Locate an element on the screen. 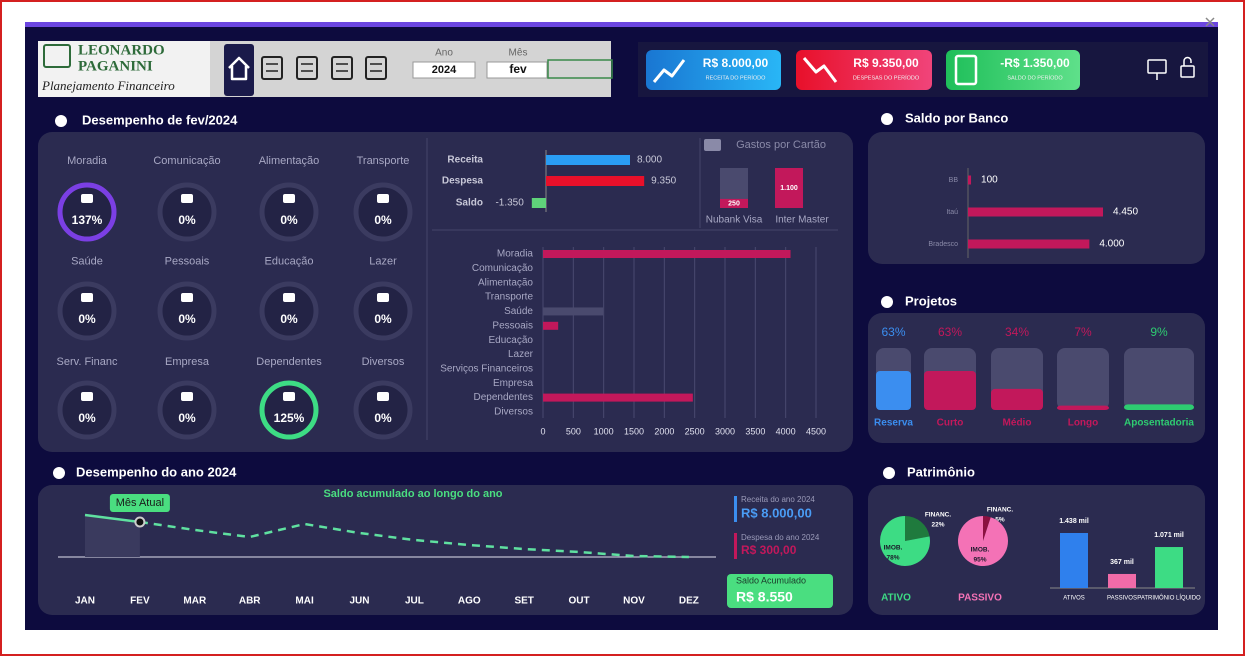 The image size is (1245, 656). pie-title: ATIVO is located at coordinates (896, 598).